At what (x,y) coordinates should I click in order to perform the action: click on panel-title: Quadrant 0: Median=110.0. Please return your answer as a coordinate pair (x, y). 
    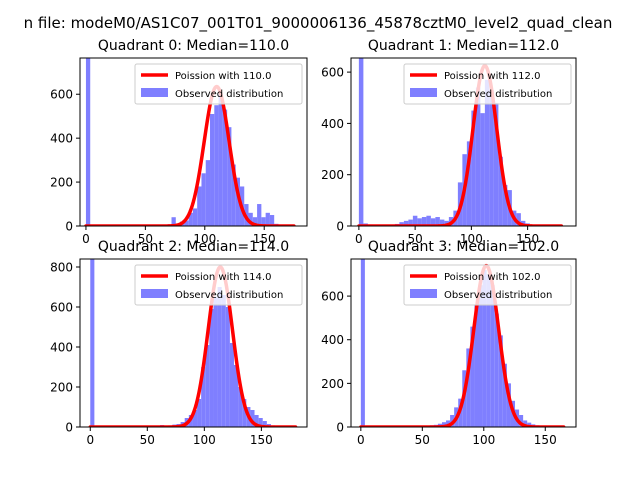
    Looking at the image, I should click on (193, 46).